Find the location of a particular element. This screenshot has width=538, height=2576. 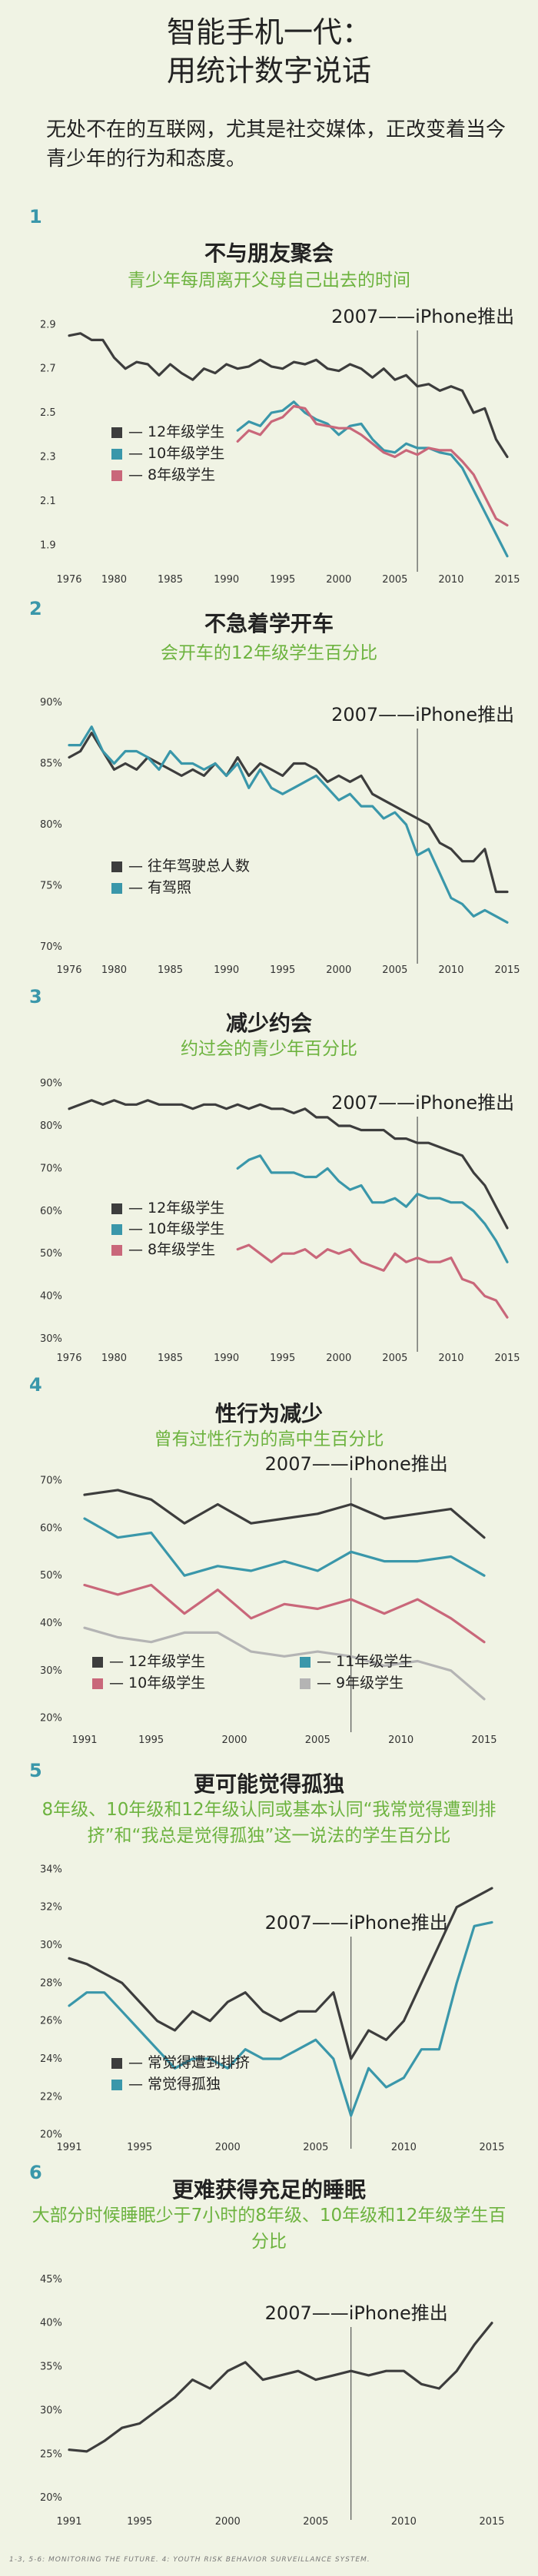

legend-label: — 常觉得孤独 is located at coordinates (174, 2084).